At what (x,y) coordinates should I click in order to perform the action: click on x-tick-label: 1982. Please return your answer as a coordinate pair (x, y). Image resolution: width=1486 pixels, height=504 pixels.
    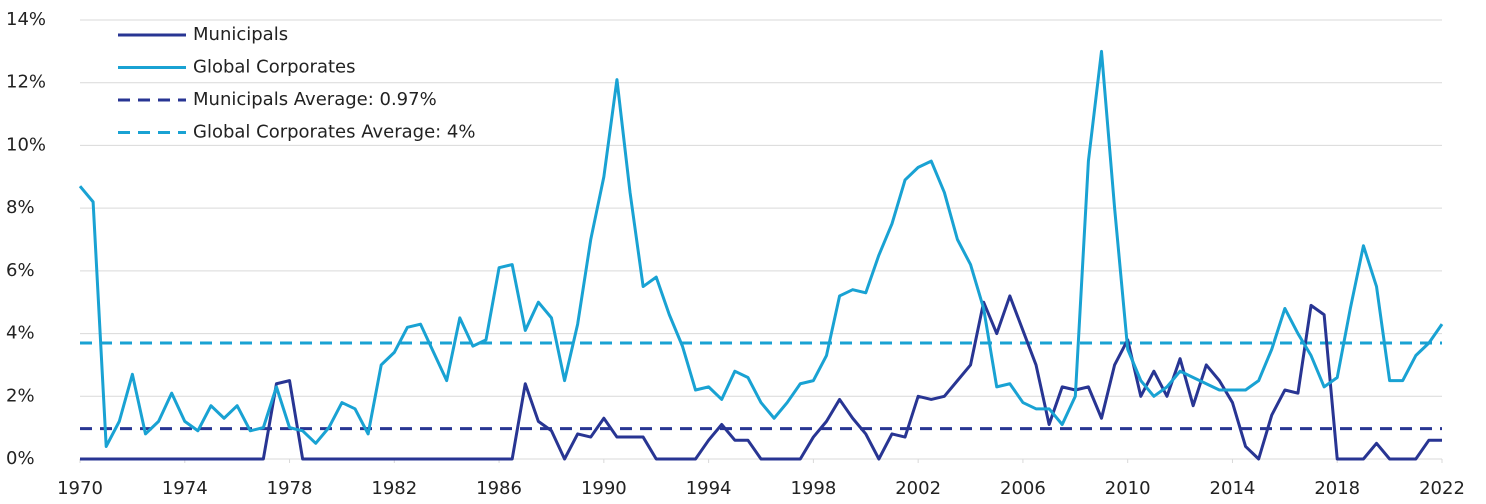
    Looking at the image, I should click on (394, 488).